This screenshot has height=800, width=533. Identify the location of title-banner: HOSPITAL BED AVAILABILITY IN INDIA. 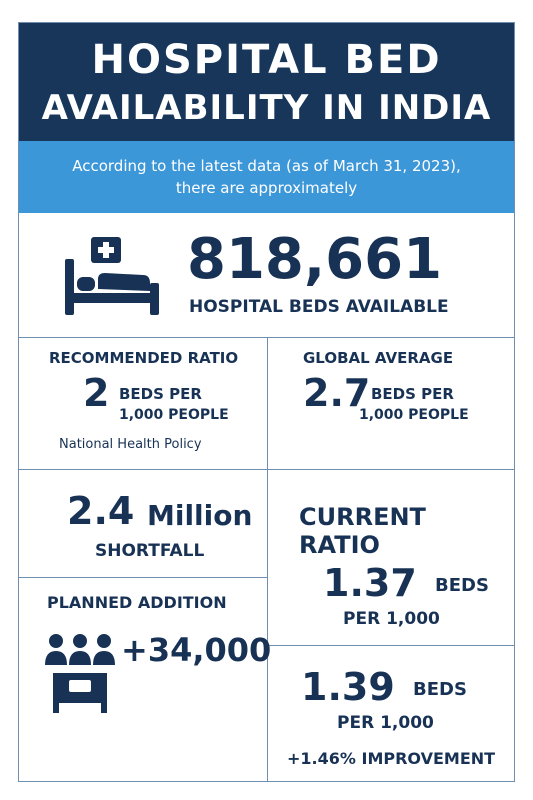
(266, 82).